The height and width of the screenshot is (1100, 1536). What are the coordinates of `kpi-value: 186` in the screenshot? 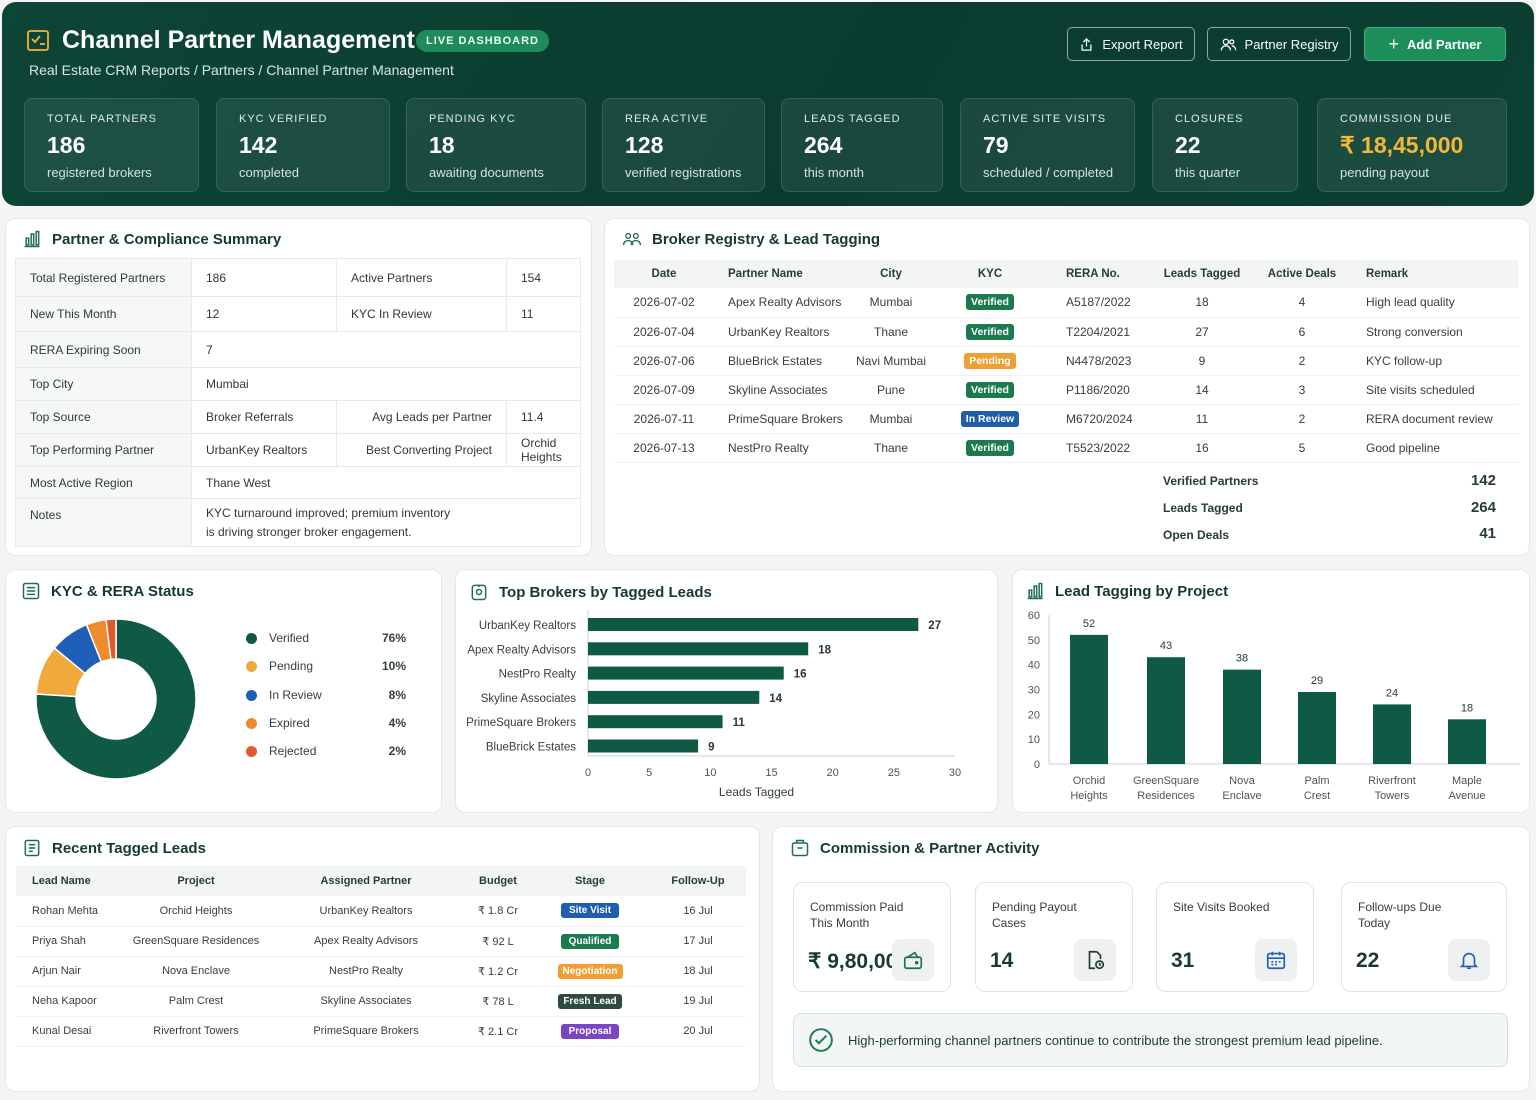 It's located at (66, 145).